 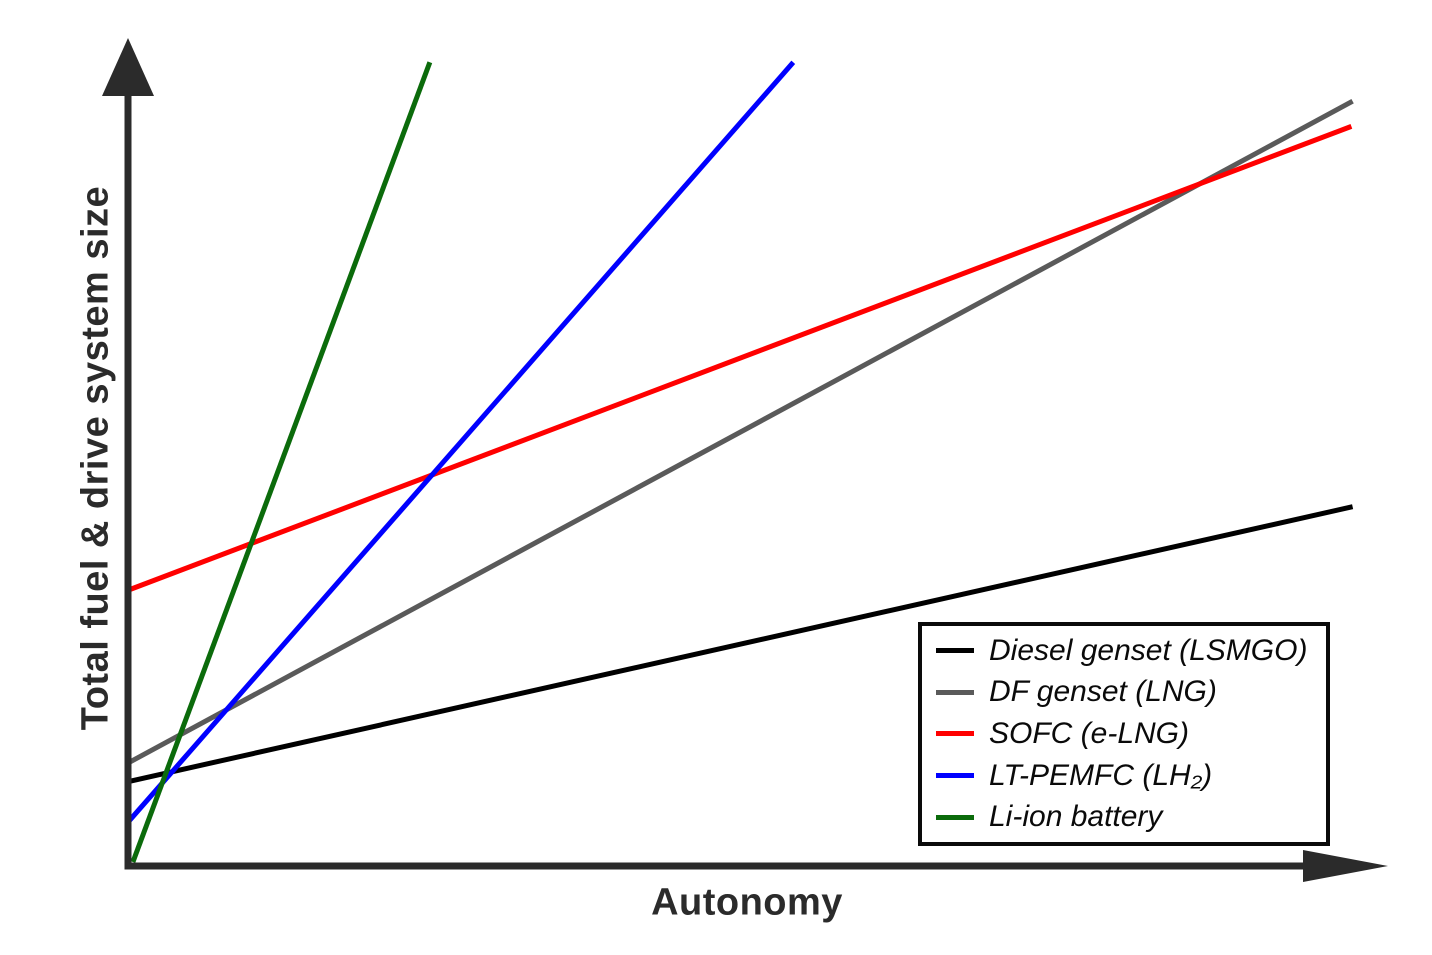 I want to click on x-axis-arrowhead, so click(x=1345, y=866).